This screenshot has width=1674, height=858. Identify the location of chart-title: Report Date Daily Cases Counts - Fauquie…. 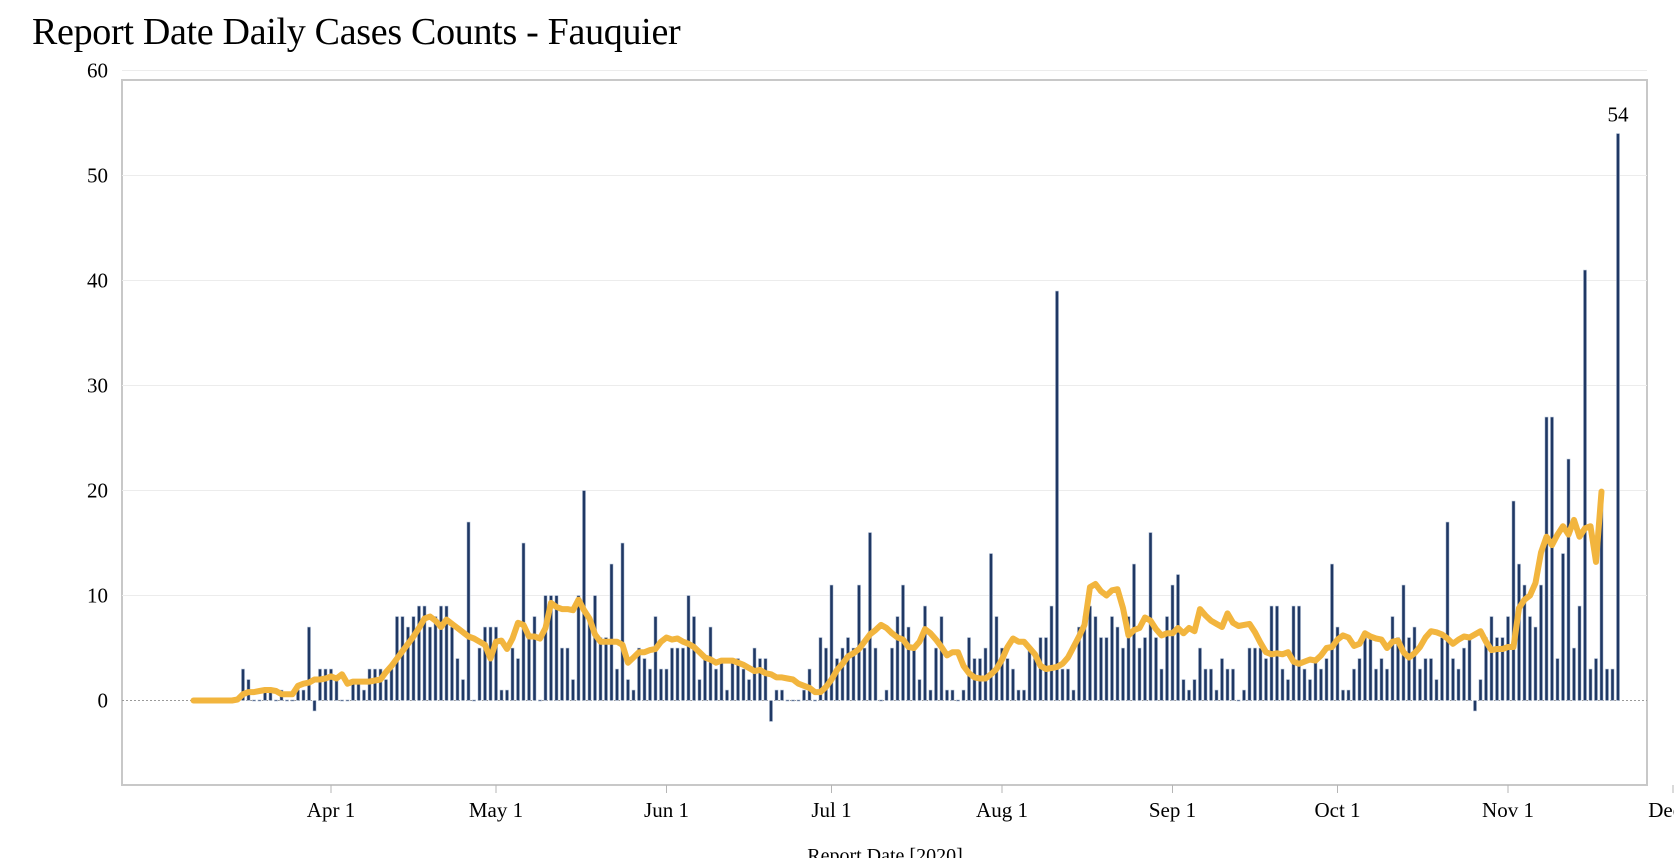
(356, 32).